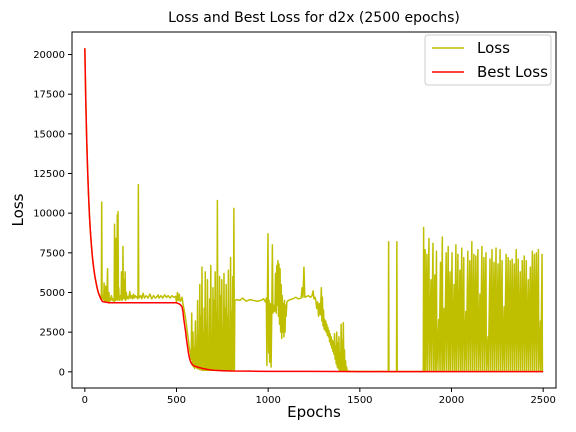 Image resolution: width=576 pixels, height=432 pixels. What do you see at coordinates (18, 209) in the screenshot?
I see `y-axis-label: Loss` at bounding box center [18, 209].